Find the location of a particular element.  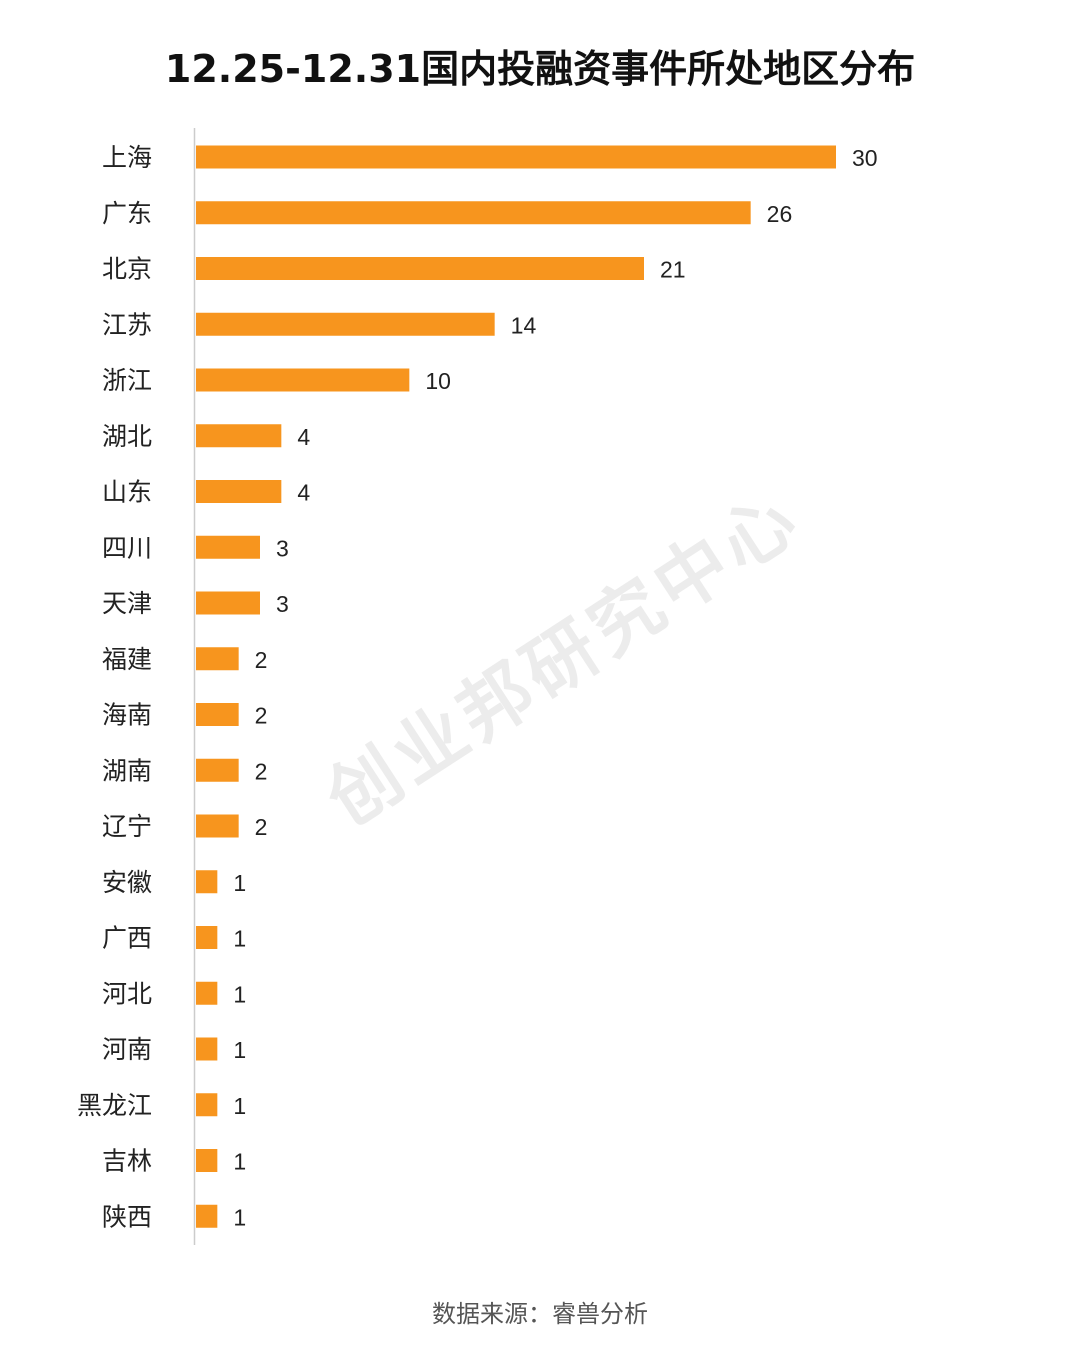

category-label: 湖南 is located at coordinates (127, 770).